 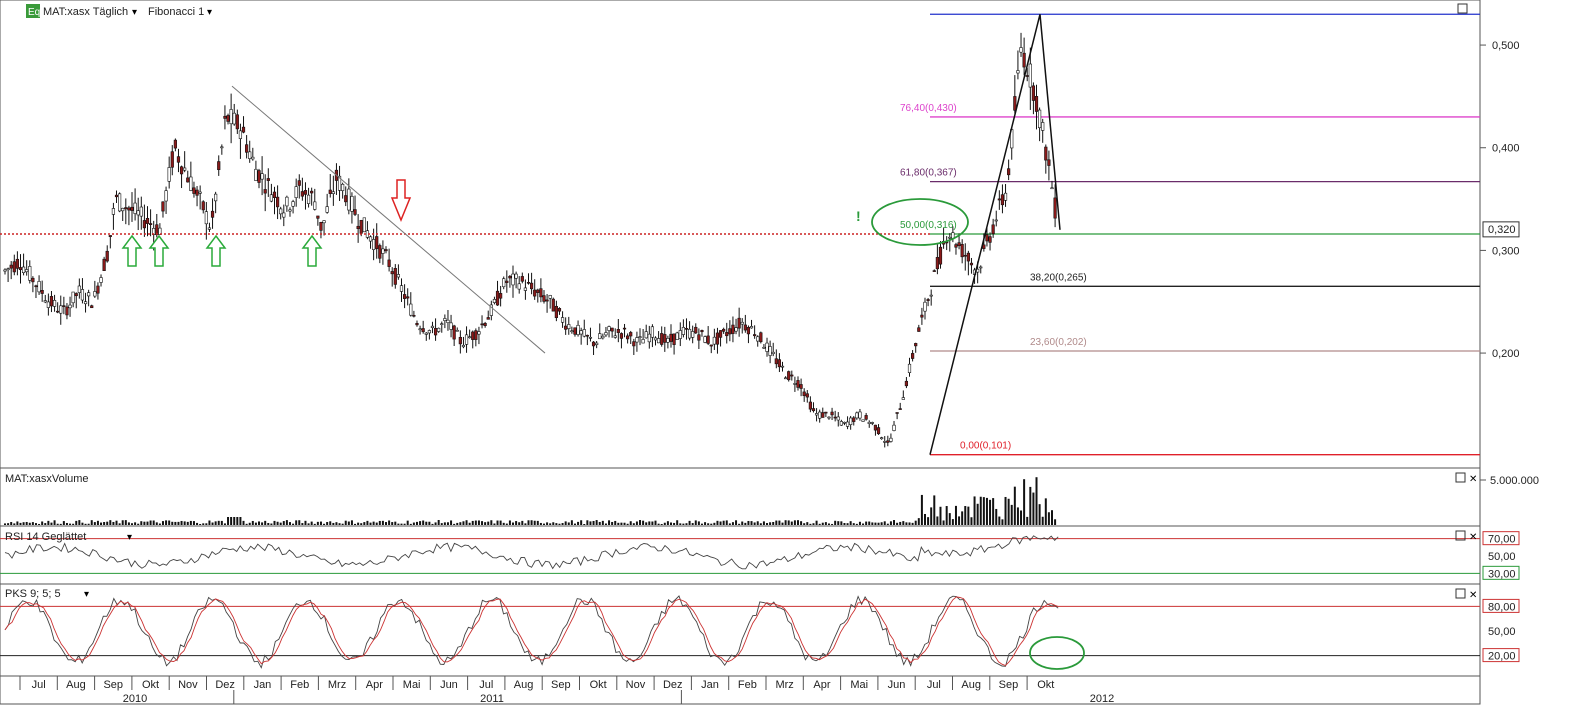 What do you see at coordinates (134, 12) in the screenshot?
I see `symbol-dropdown-icon: ▾` at bounding box center [134, 12].